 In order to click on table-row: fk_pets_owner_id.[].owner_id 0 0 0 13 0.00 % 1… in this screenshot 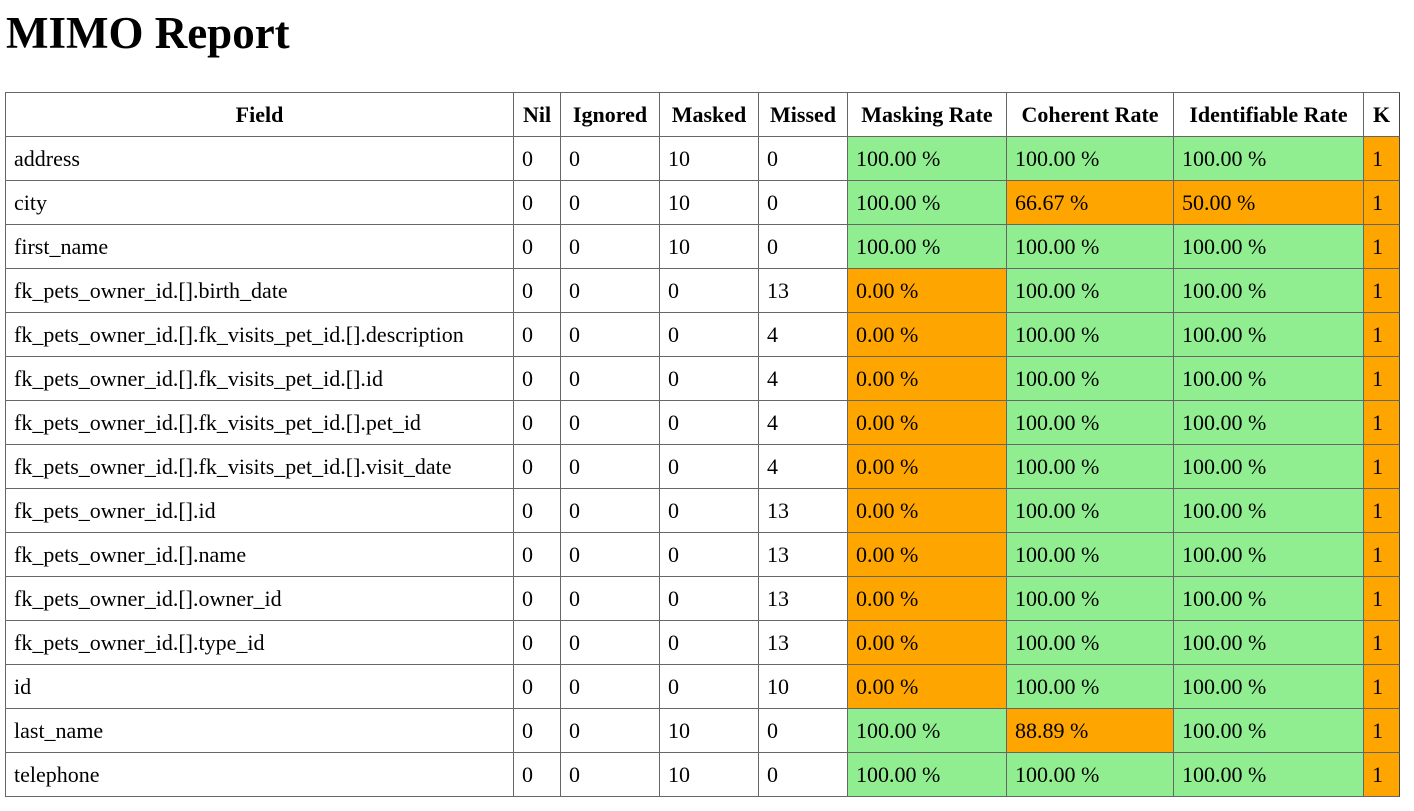, I will do `click(703, 599)`.